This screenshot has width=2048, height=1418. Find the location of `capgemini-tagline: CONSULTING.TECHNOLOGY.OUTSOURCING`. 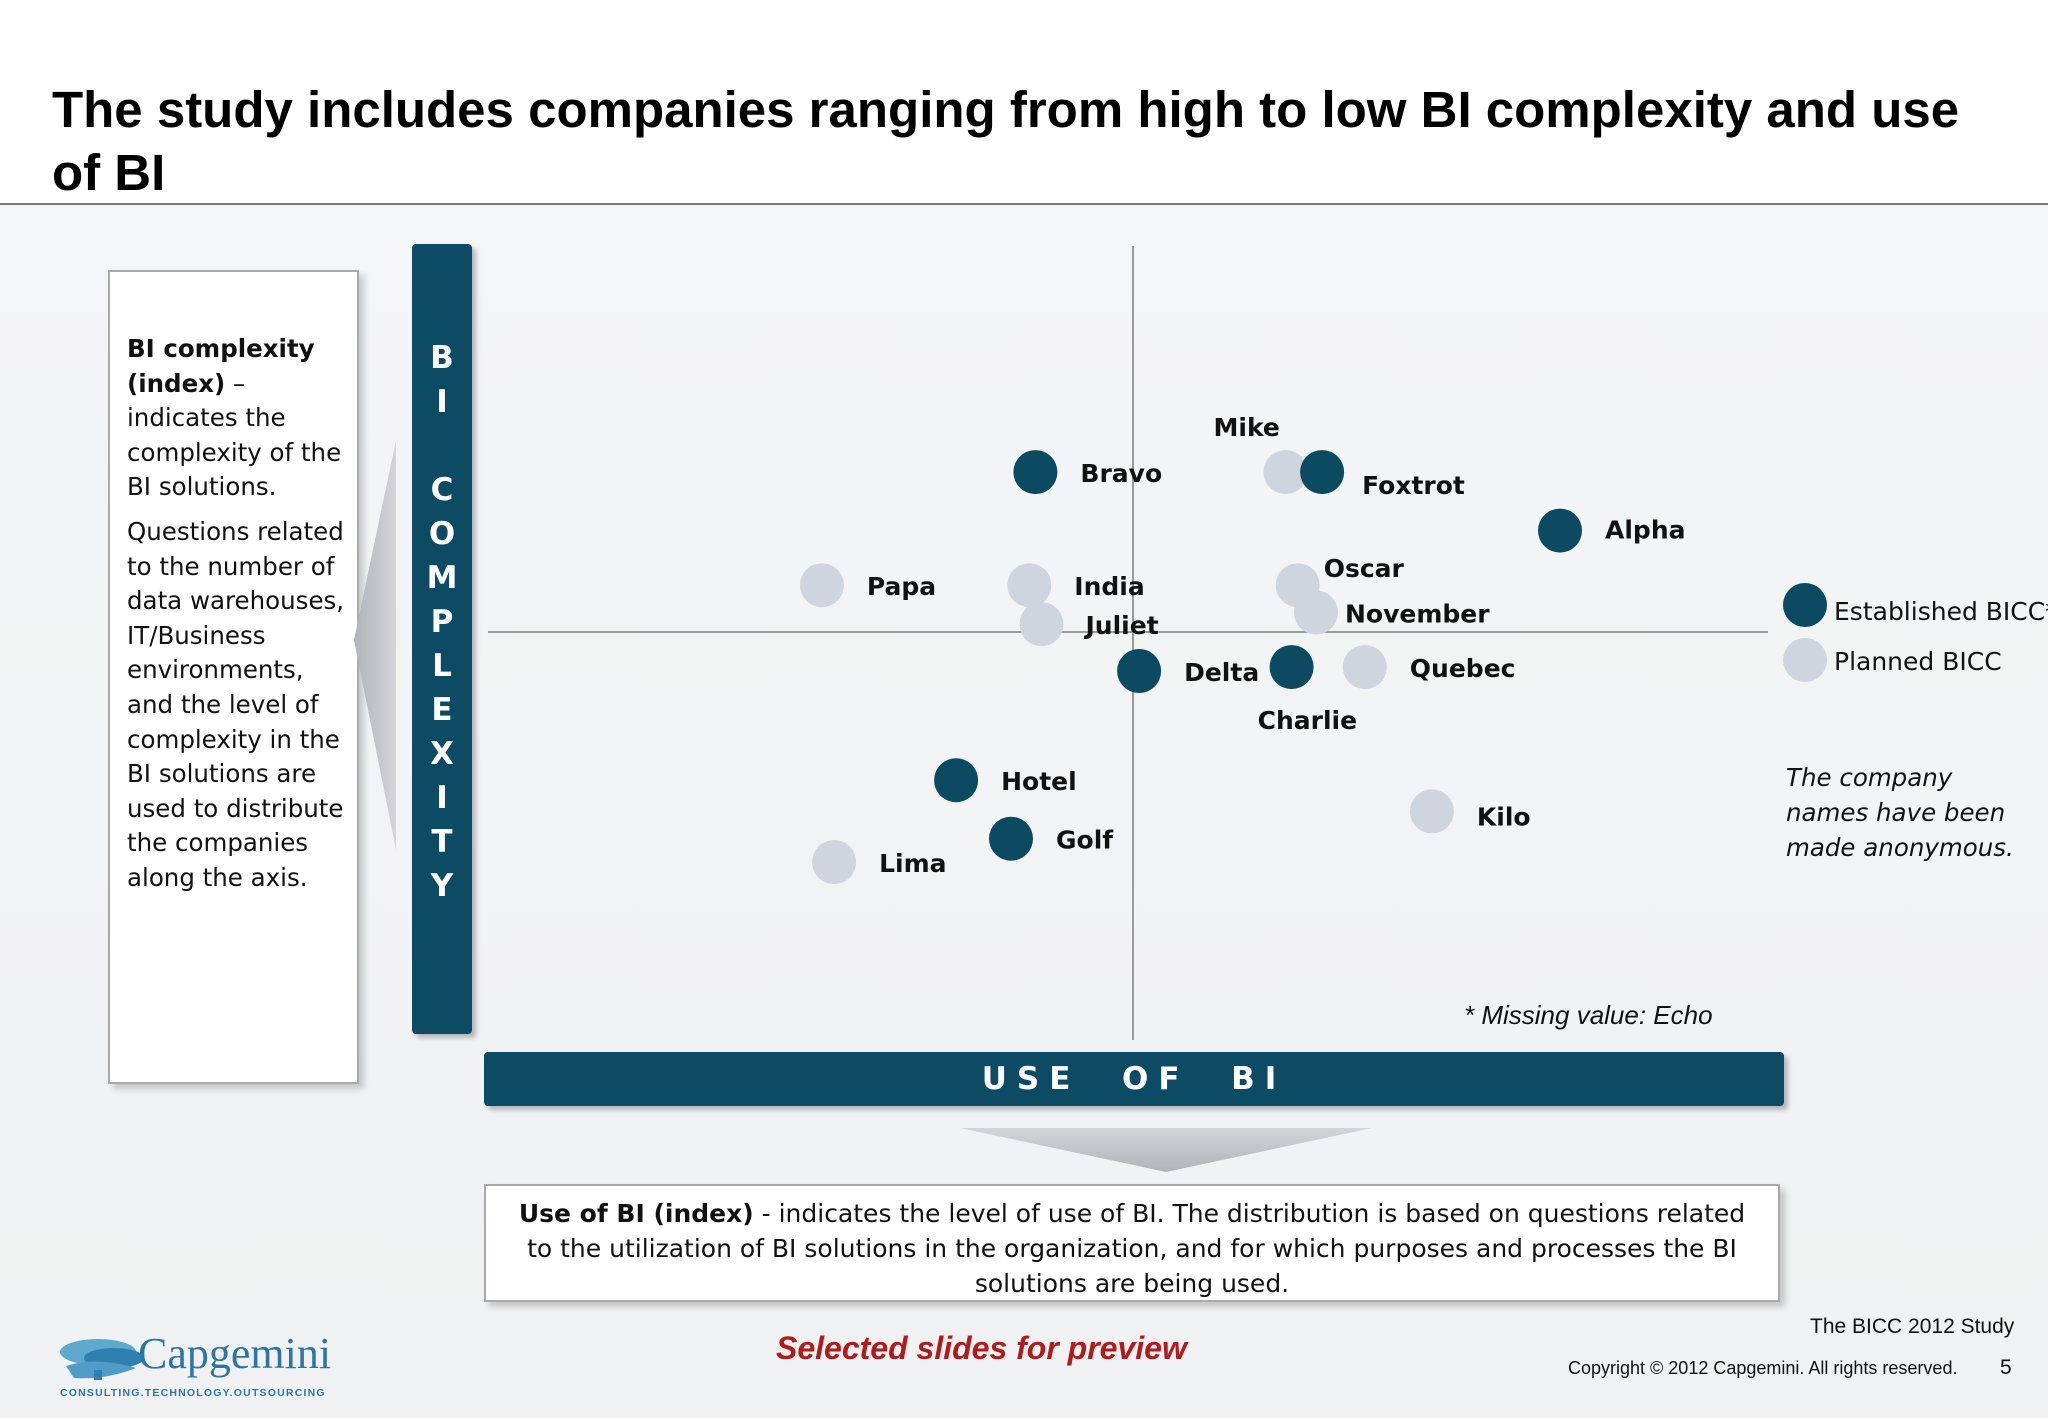

capgemini-tagline: CONSULTING.TECHNOLOGY.OUTSOURCING is located at coordinates (193, 1393).